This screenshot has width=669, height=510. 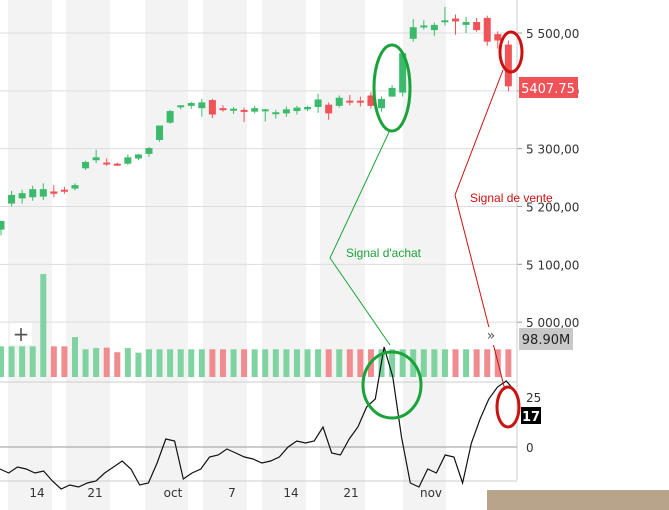 What do you see at coordinates (232, 493) in the screenshot?
I see `x-tick-label: 7` at bounding box center [232, 493].